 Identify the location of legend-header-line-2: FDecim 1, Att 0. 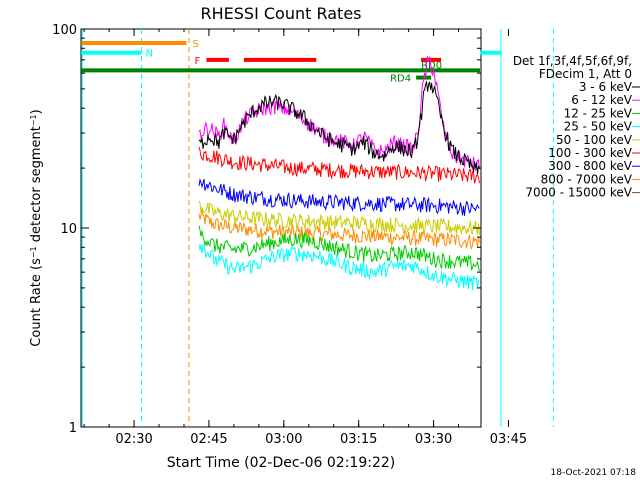
(585, 74).